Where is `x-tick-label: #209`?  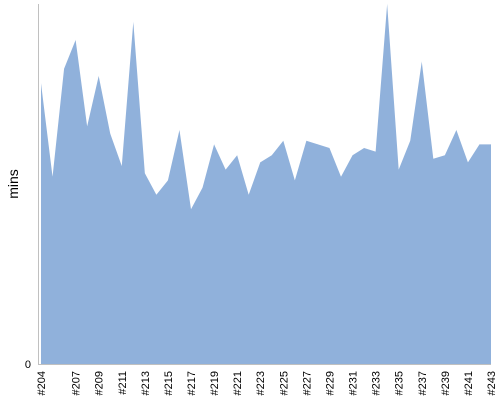
x-tick-label: #209 is located at coordinates (100, 383).